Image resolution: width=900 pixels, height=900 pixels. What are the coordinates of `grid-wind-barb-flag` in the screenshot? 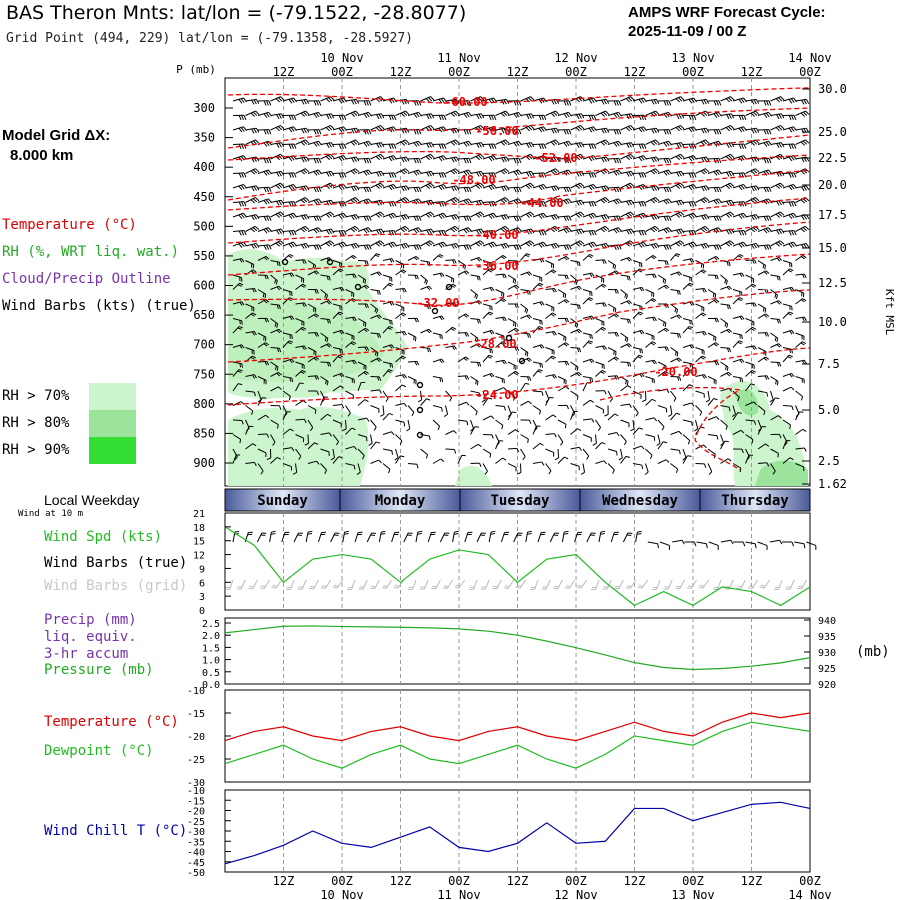 It's located at (640, 587).